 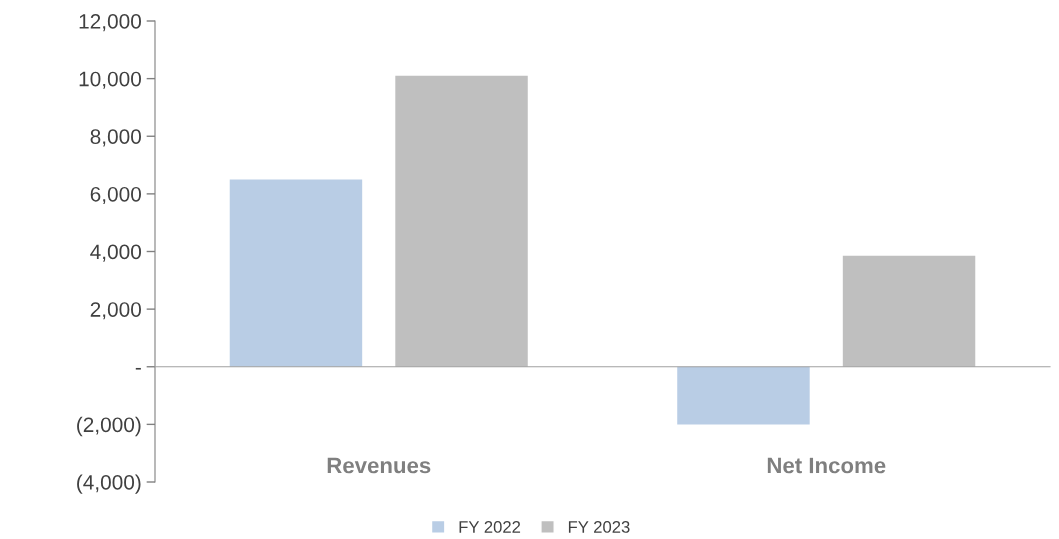 What do you see at coordinates (110, 80) in the screenshot?
I see `y-tick-label: 10,000` at bounding box center [110, 80].